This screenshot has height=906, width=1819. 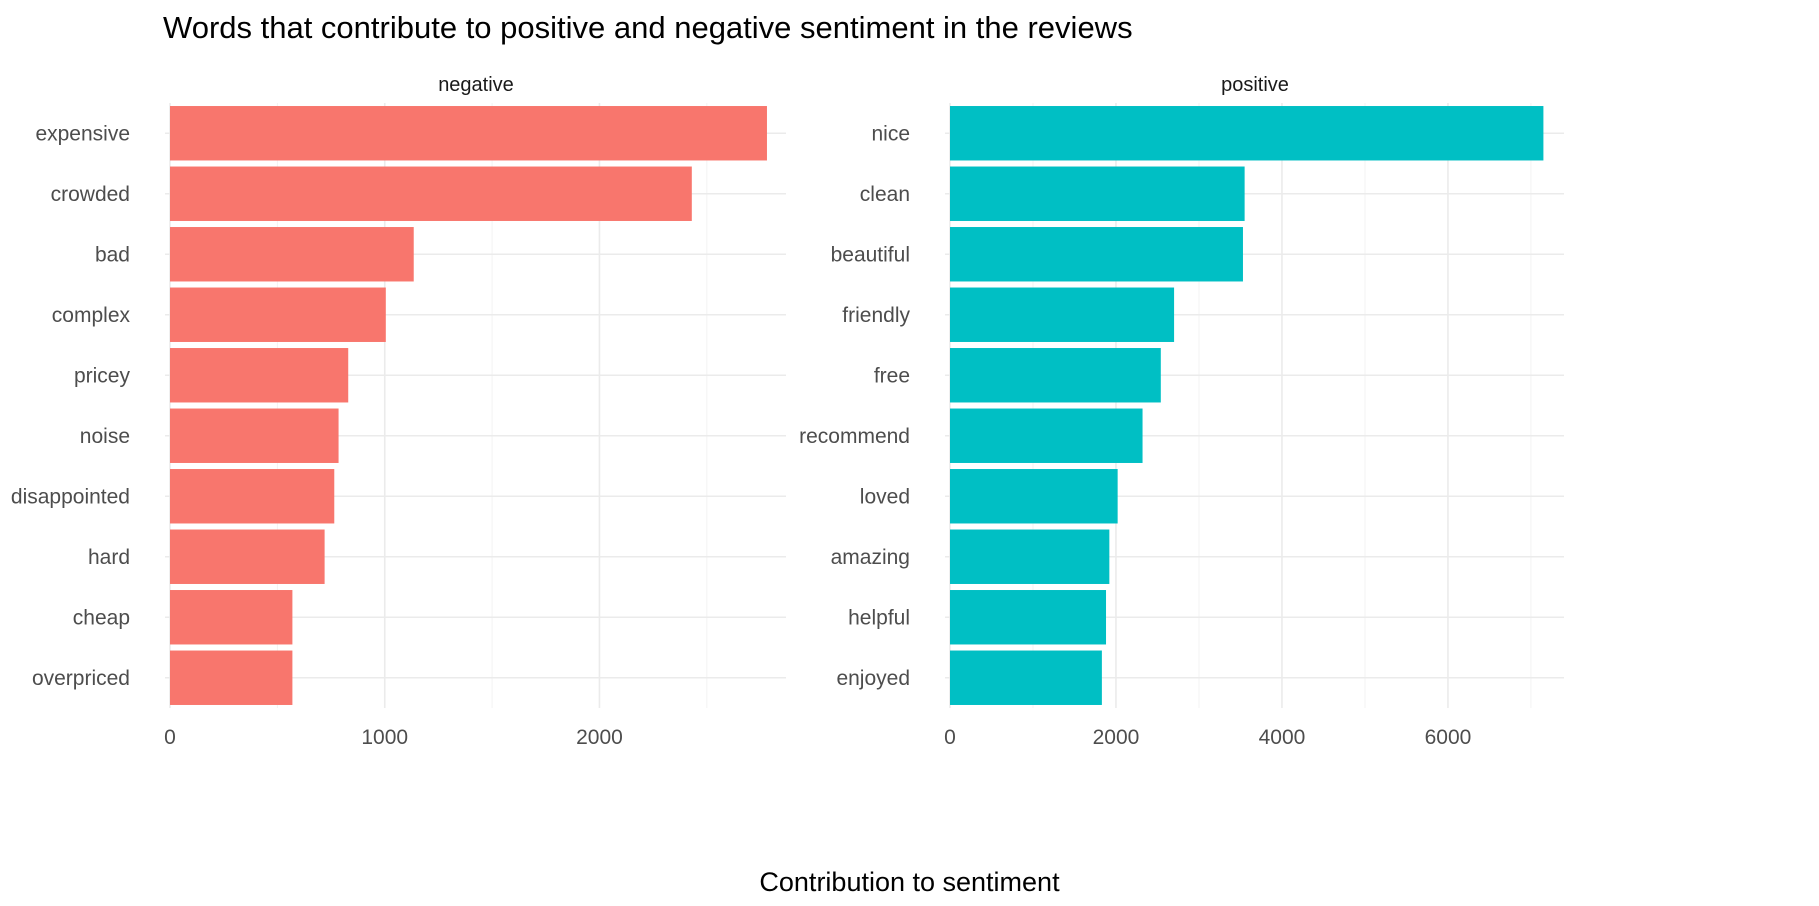 I want to click on bar-bad, so click(x=292, y=254).